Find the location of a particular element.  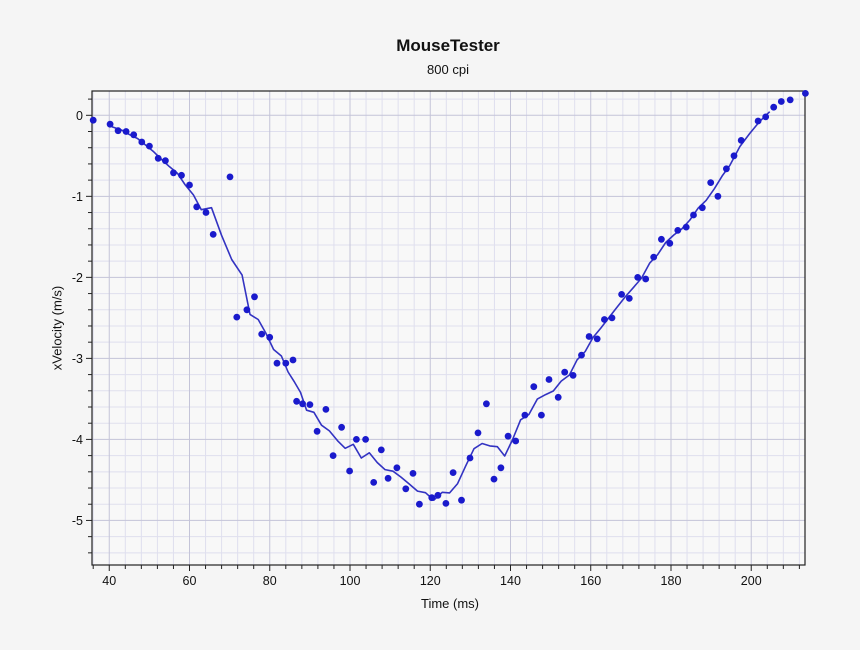

x-tick-label: 100 is located at coordinates (350, 581).